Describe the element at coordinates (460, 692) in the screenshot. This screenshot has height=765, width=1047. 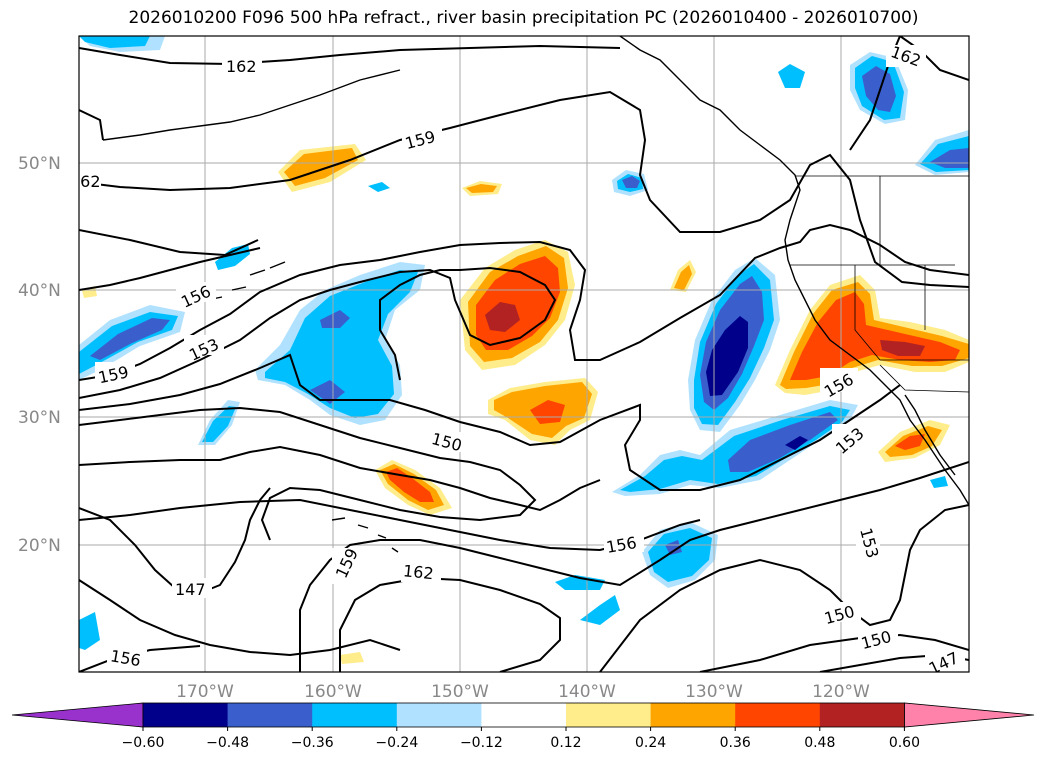
I see `lon-label: 150°W` at that location.